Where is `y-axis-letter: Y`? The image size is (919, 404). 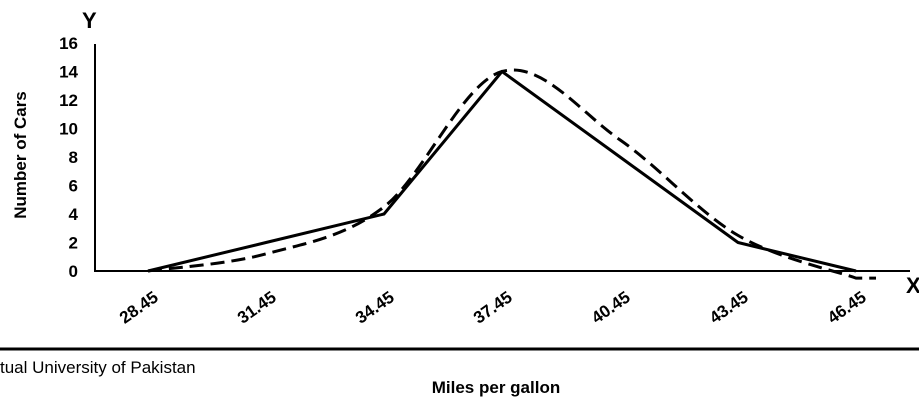 y-axis-letter: Y is located at coordinates (89, 20).